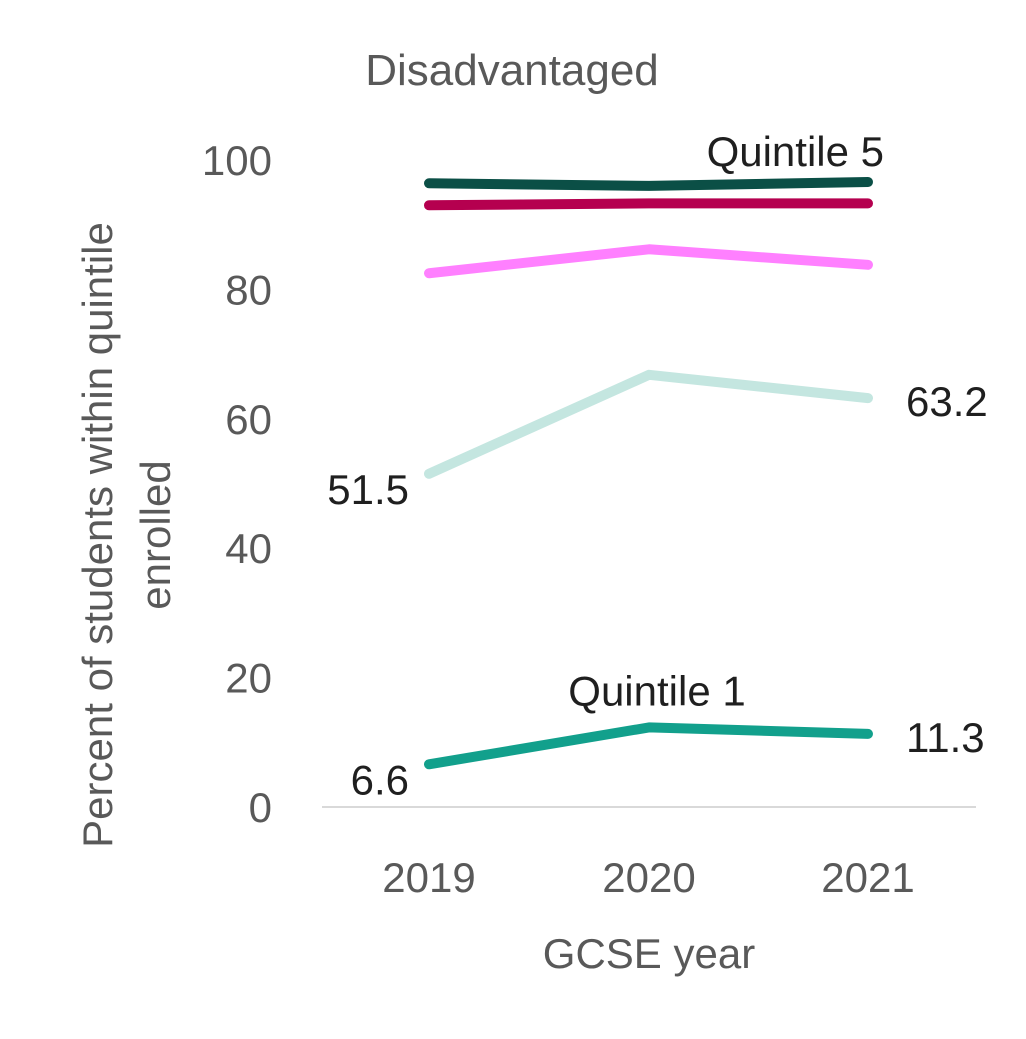  I want to click on x-tick-label: 2020, so click(648, 877).